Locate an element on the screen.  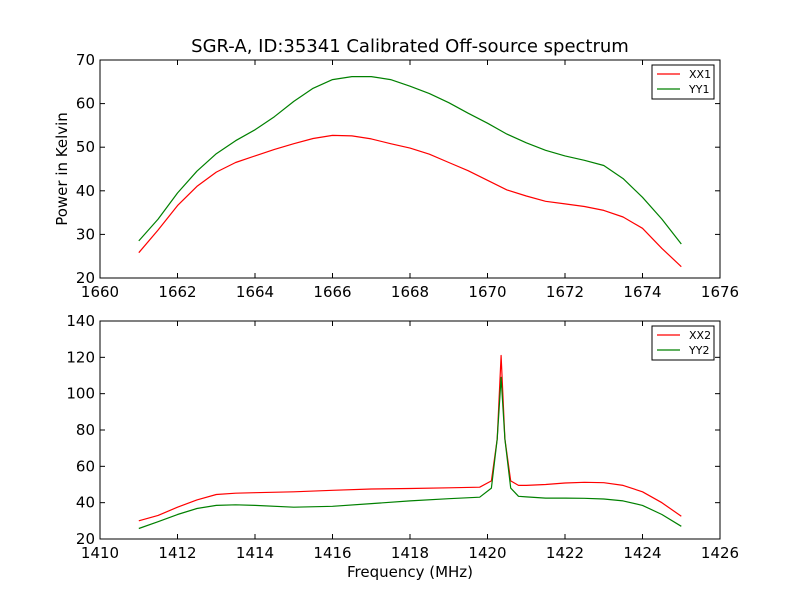
legend-label-yy1: YY1 is located at coordinates (698, 89).